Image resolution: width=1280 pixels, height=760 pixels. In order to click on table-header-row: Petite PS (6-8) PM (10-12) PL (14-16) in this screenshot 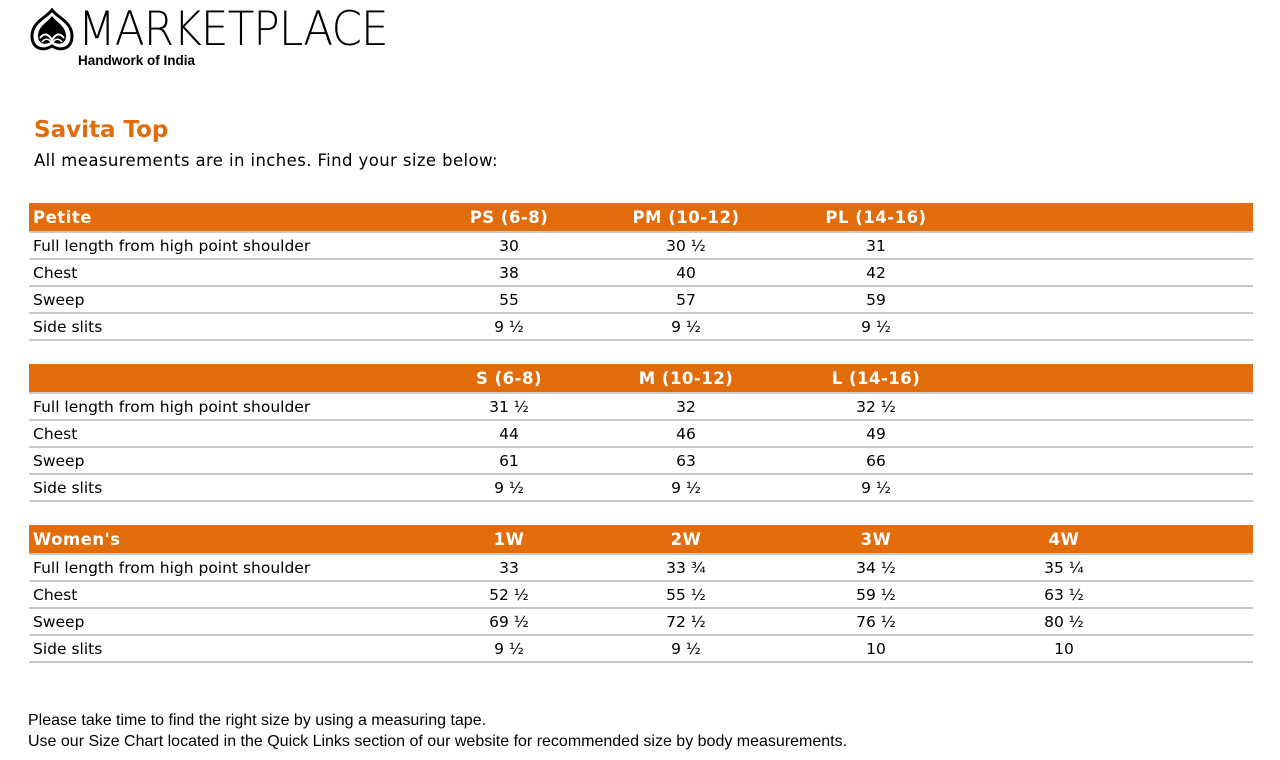, I will do `click(641, 218)`.